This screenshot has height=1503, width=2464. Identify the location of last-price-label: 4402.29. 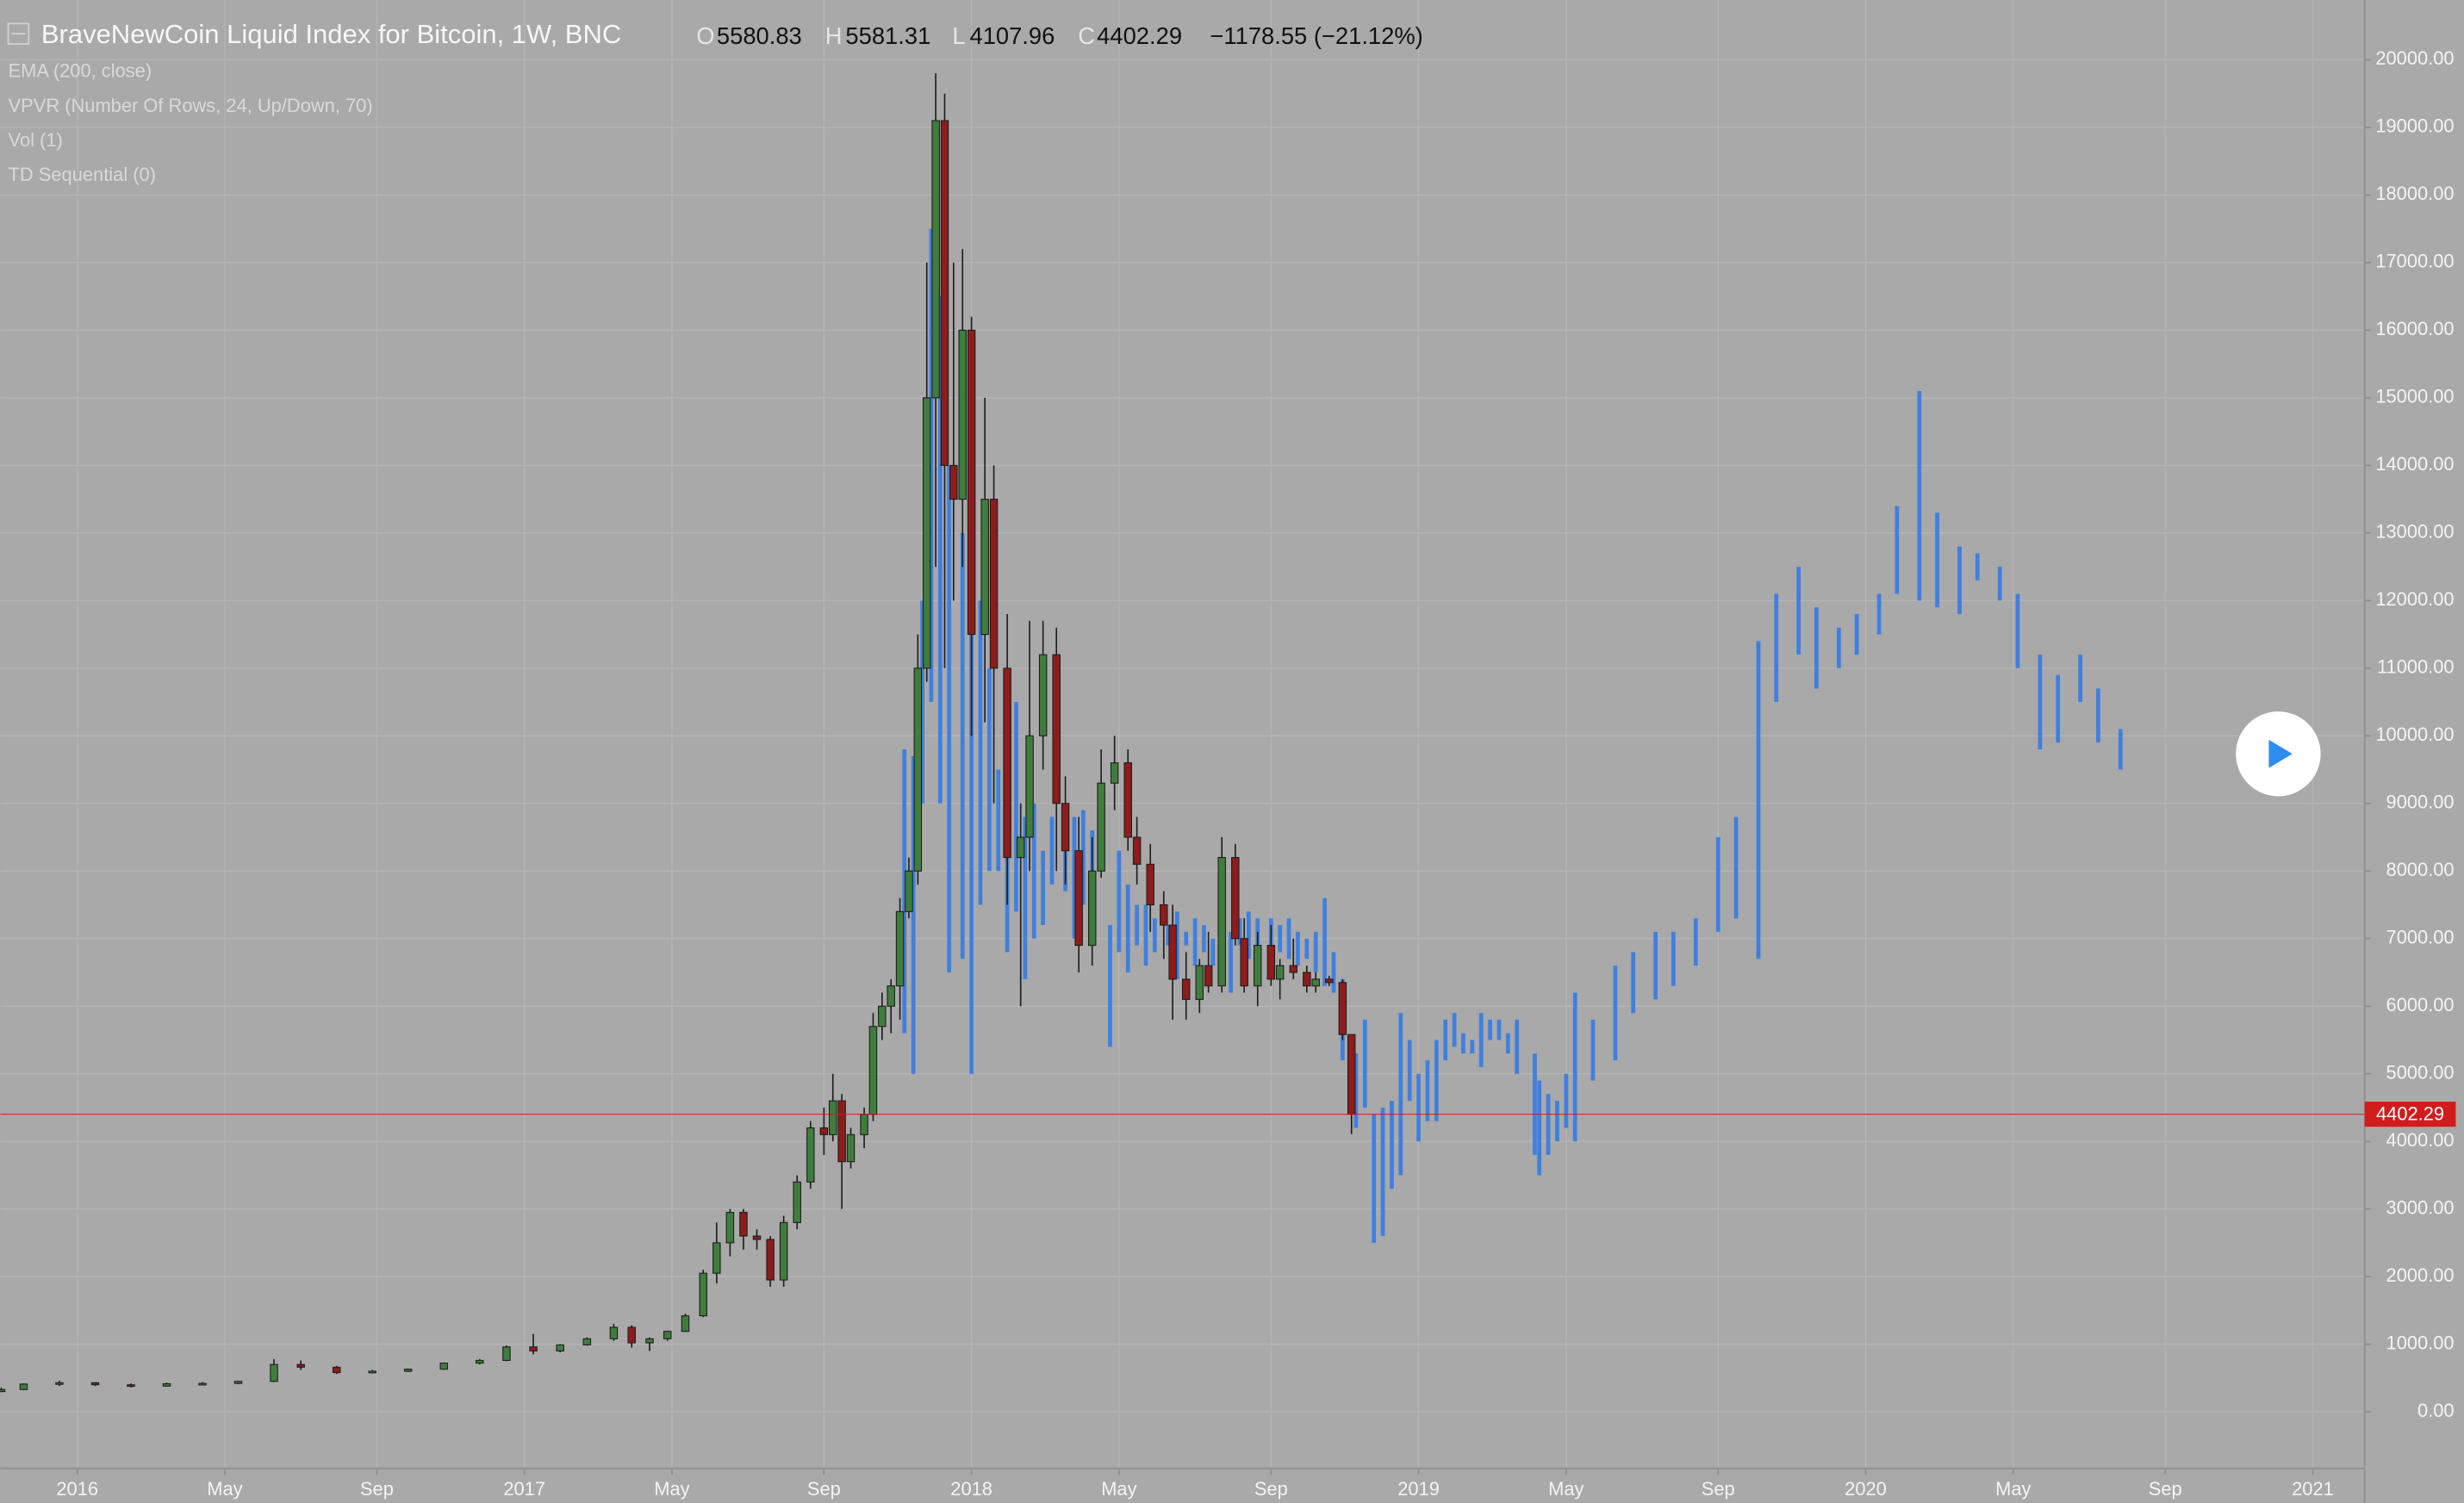
(2410, 1113).